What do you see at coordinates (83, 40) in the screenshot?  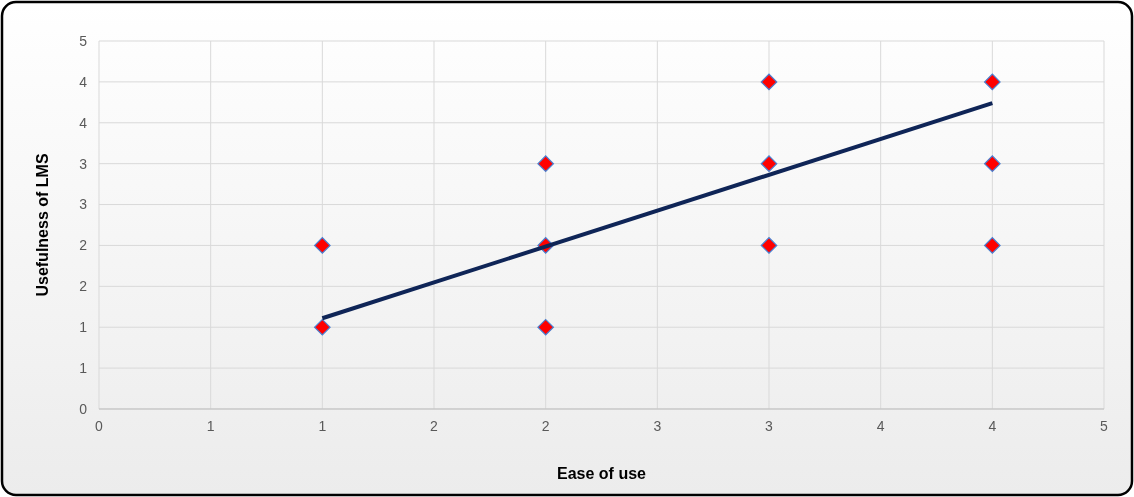 I see `y-tick-label: 5` at bounding box center [83, 40].